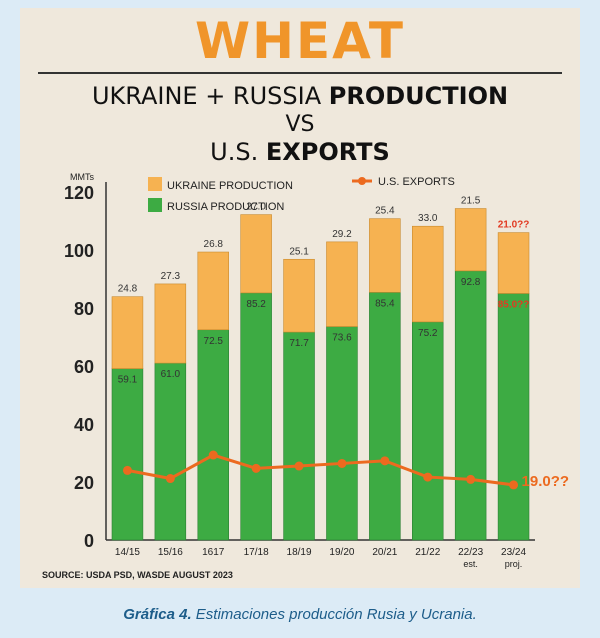 This screenshot has width=600, height=638. I want to click on ukraine-value-label: 24.8, so click(128, 289).